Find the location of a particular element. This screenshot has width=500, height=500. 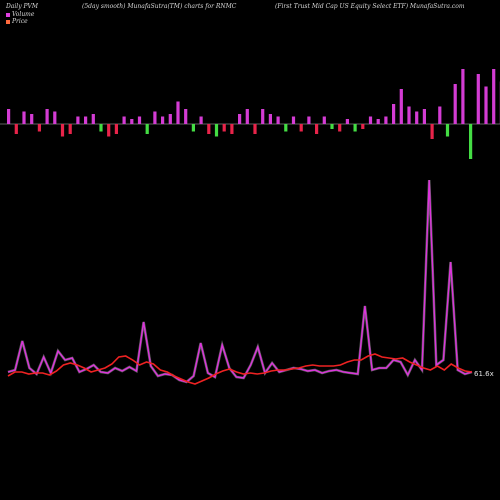

volume-swatch is located at coordinates (8, 14).